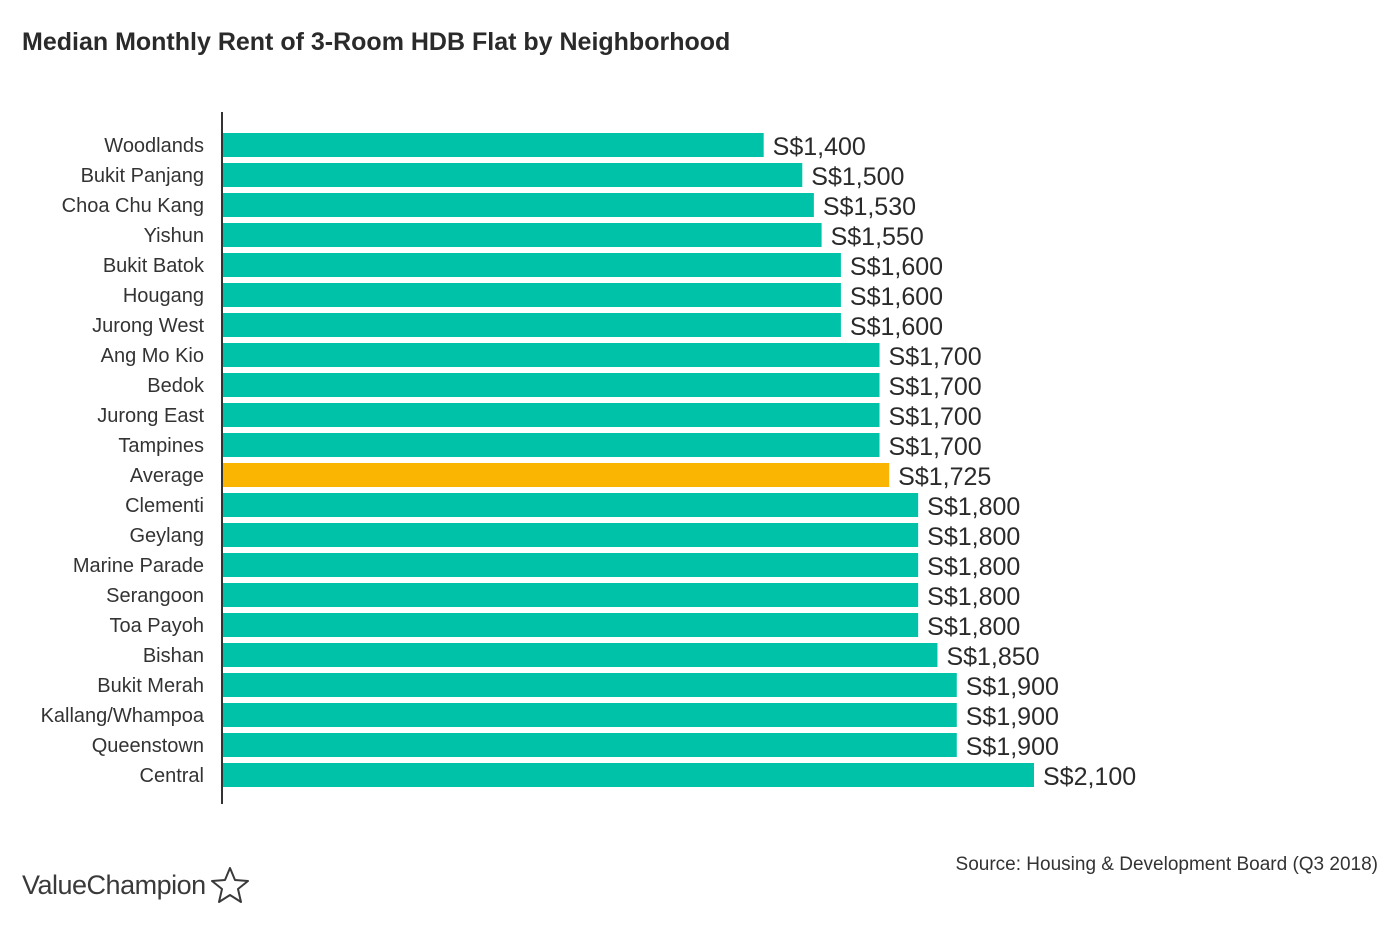 Image resolution: width=1400 pixels, height=934 pixels. I want to click on bar-tampines, so click(551, 445).